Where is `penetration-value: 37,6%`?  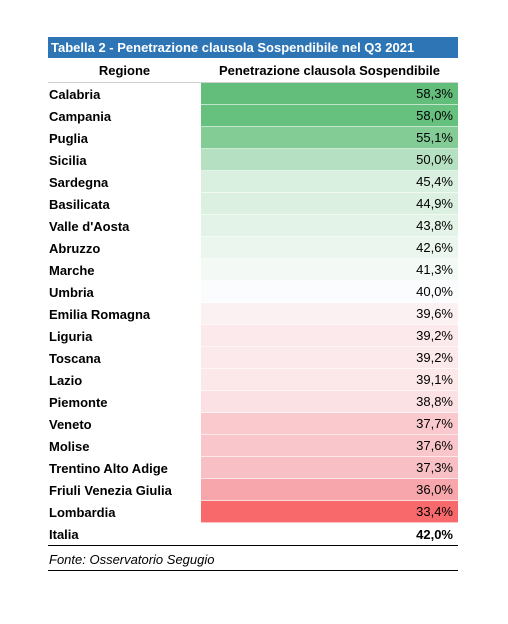 penetration-value: 37,6% is located at coordinates (329, 446).